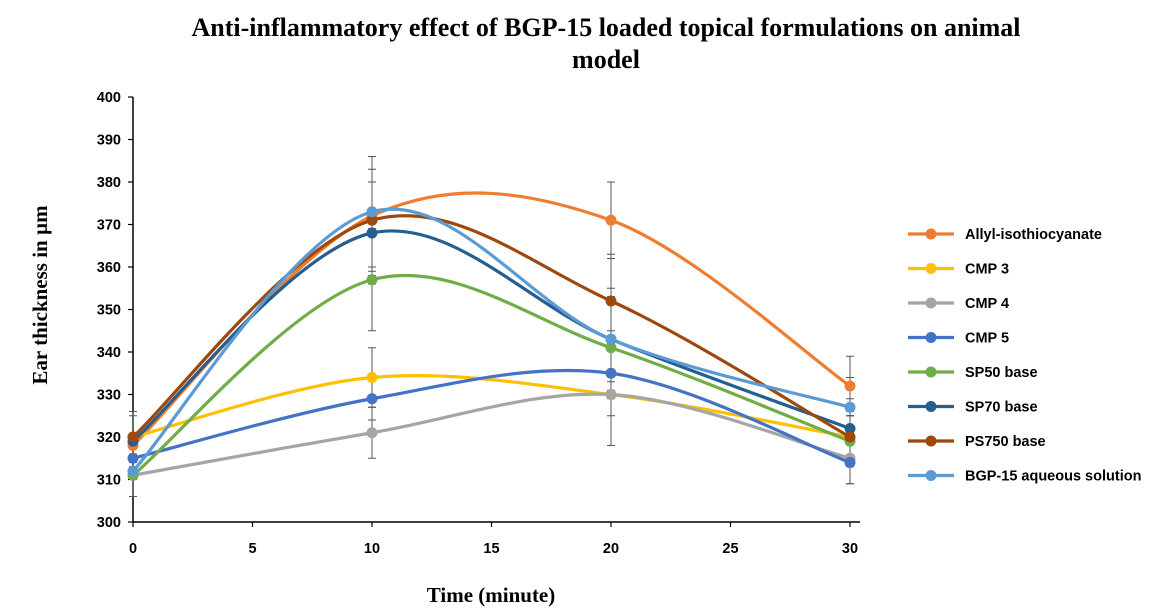 The image size is (1161, 616). I want to click on x-tick-label: 5, so click(252, 549).